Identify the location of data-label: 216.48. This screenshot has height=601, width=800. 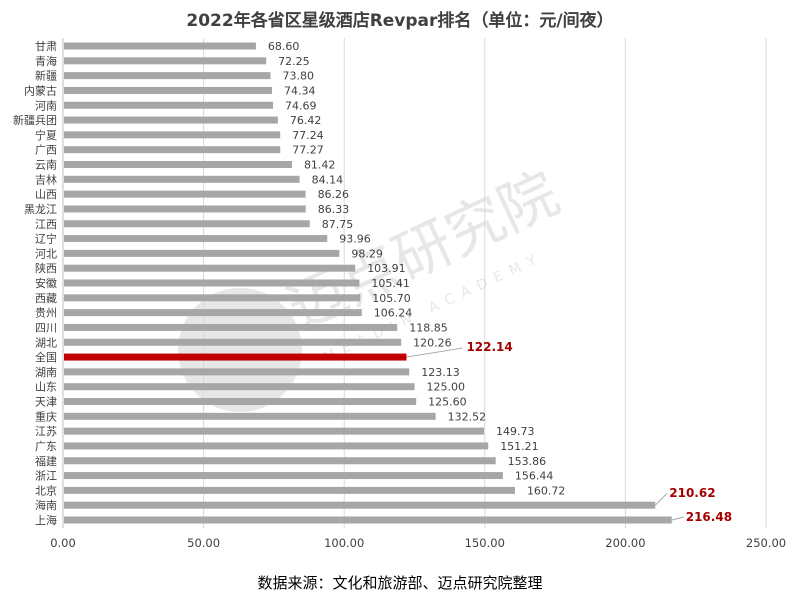
(709, 517).